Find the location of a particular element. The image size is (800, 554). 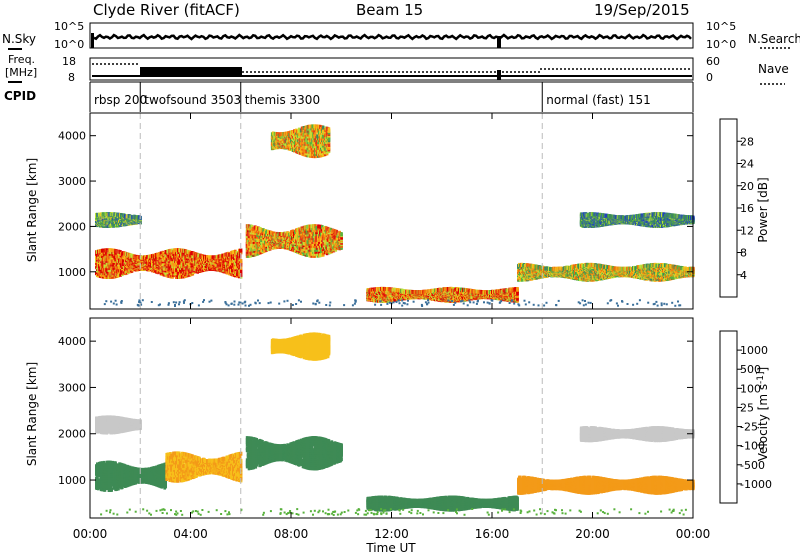

noise-start-marker is located at coordinates (92, 40).